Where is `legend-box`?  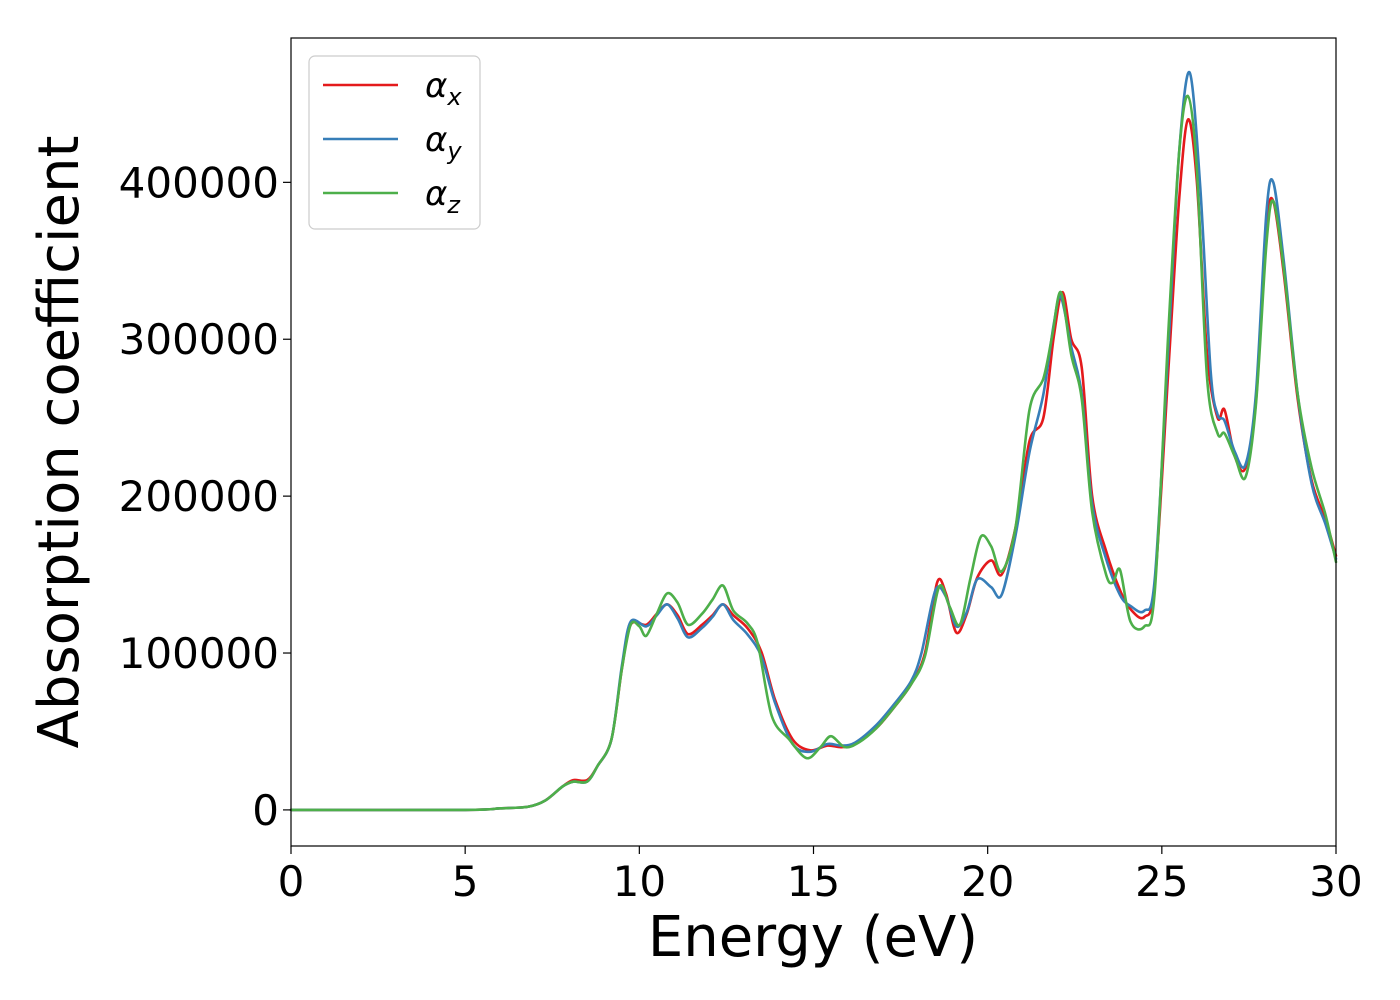
legend-box is located at coordinates (394, 142).